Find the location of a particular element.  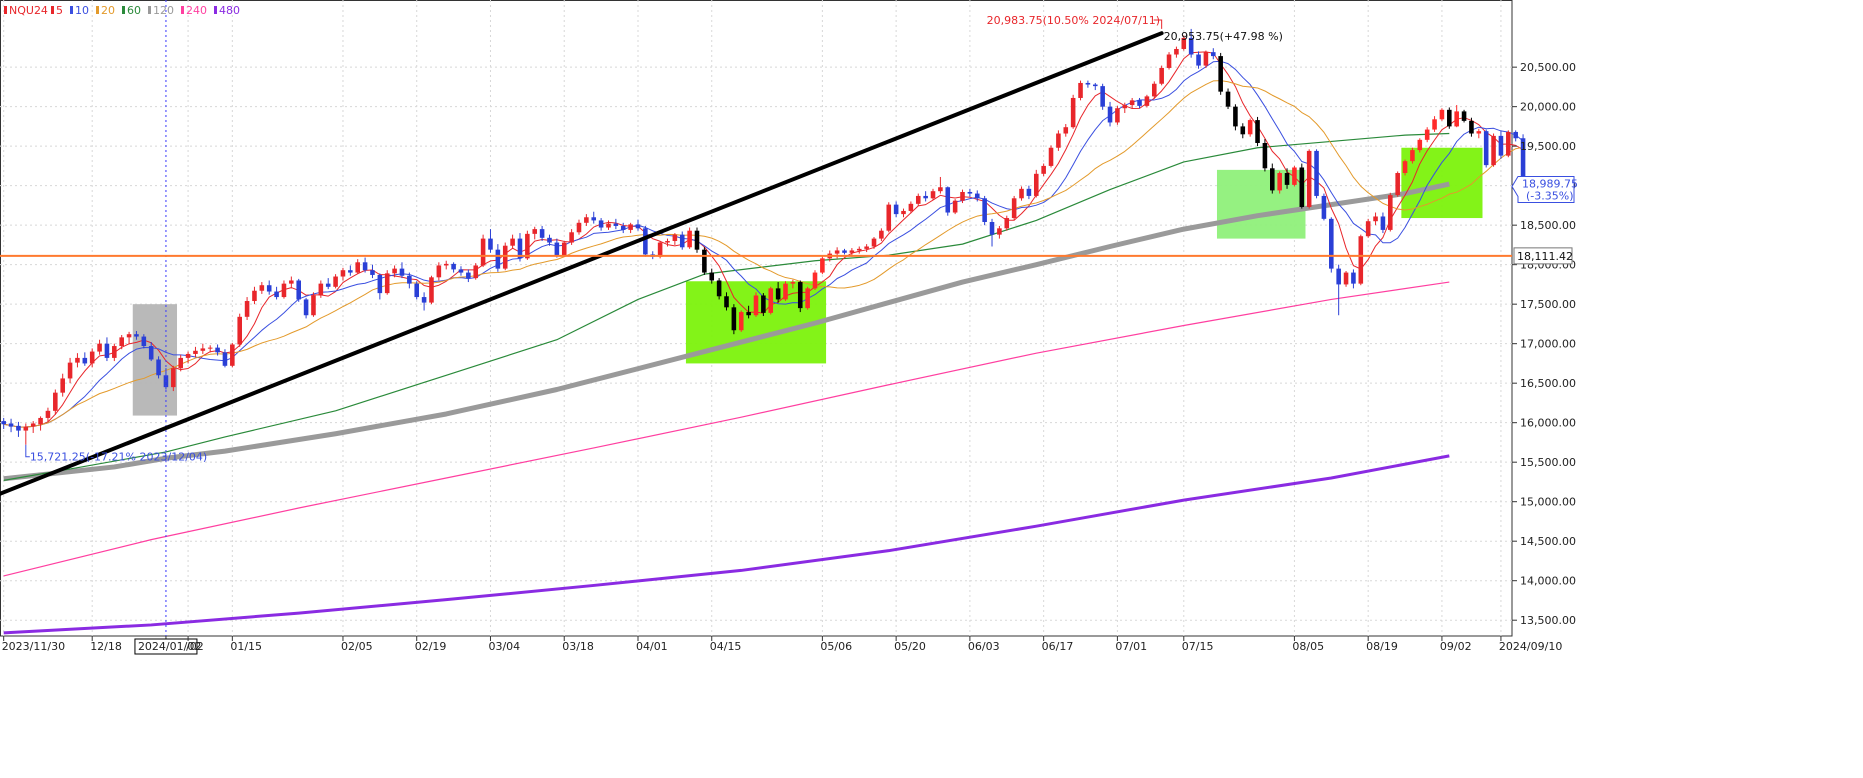

legend-label: NQU24 is located at coordinates (28, 10).